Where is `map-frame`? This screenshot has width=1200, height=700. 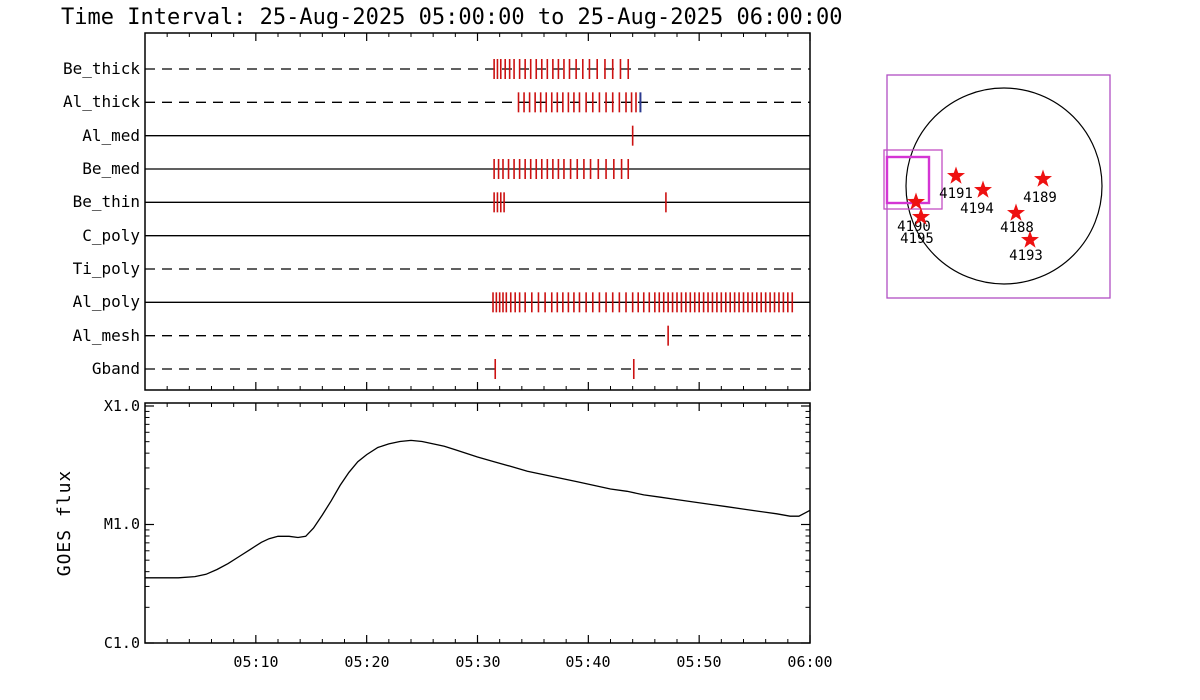 map-frame is located at coordinates (998, 186).